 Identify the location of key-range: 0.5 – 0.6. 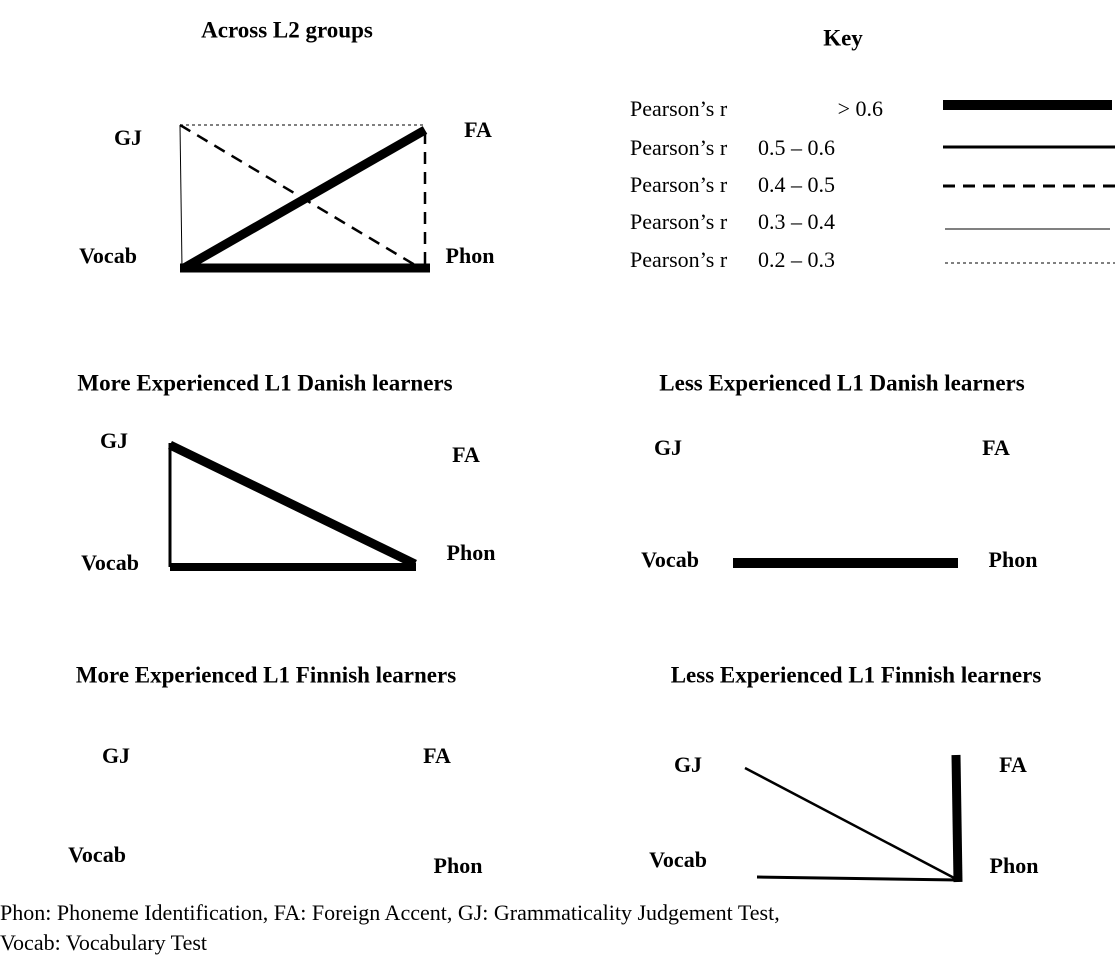
(796, 147).